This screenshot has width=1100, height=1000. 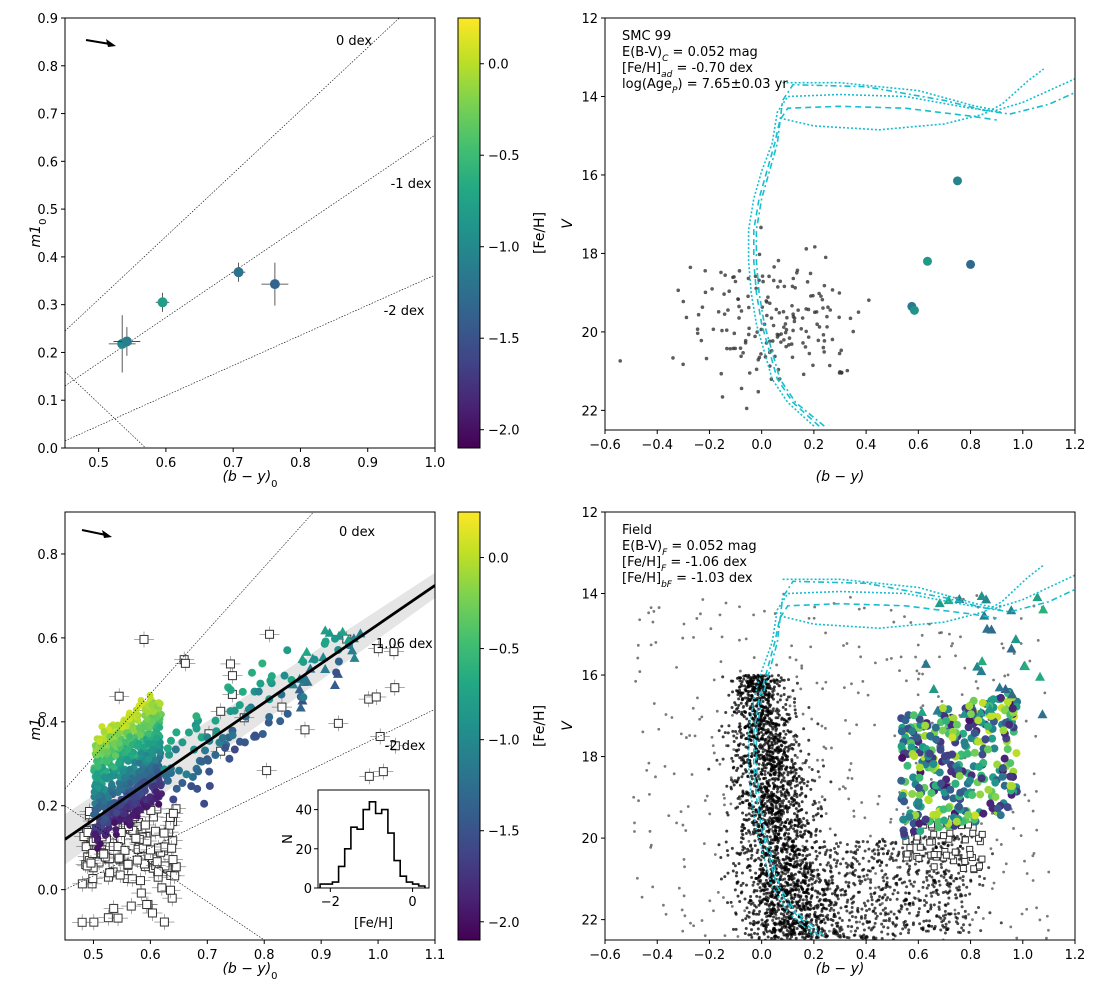 What do you see at coordinates (47, 807) in the screenshot?
I see `bl-ytick-label: 0.2` at bounding box center [47, 807].